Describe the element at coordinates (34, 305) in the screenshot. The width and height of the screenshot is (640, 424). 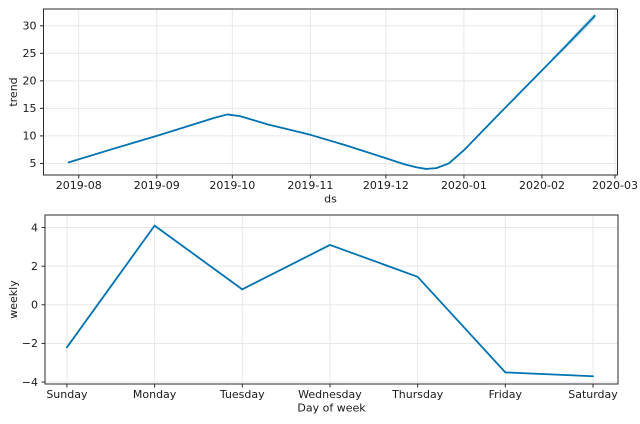
I see `weekly-y-tick-label: 0` at that location.